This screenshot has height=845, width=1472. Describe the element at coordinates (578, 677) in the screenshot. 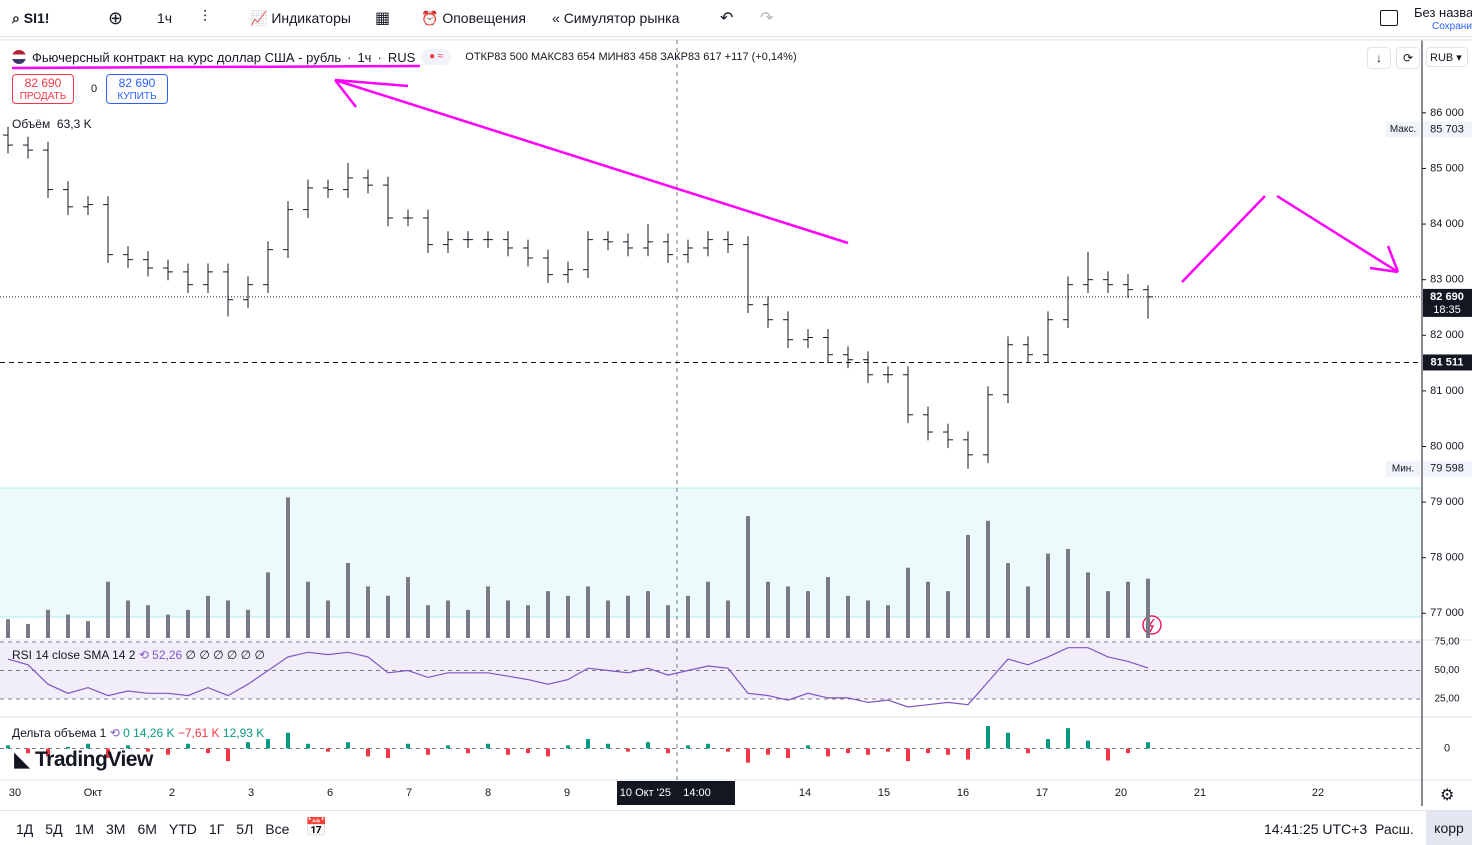

I see `rsi-line` at that location.